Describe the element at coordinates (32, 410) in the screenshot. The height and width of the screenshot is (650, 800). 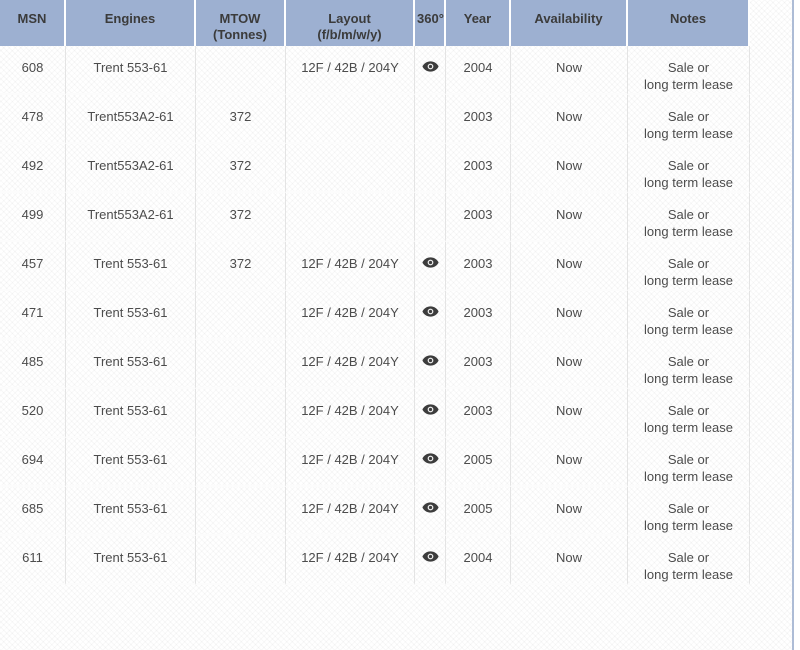
I see `msn-value: 520` at that location.